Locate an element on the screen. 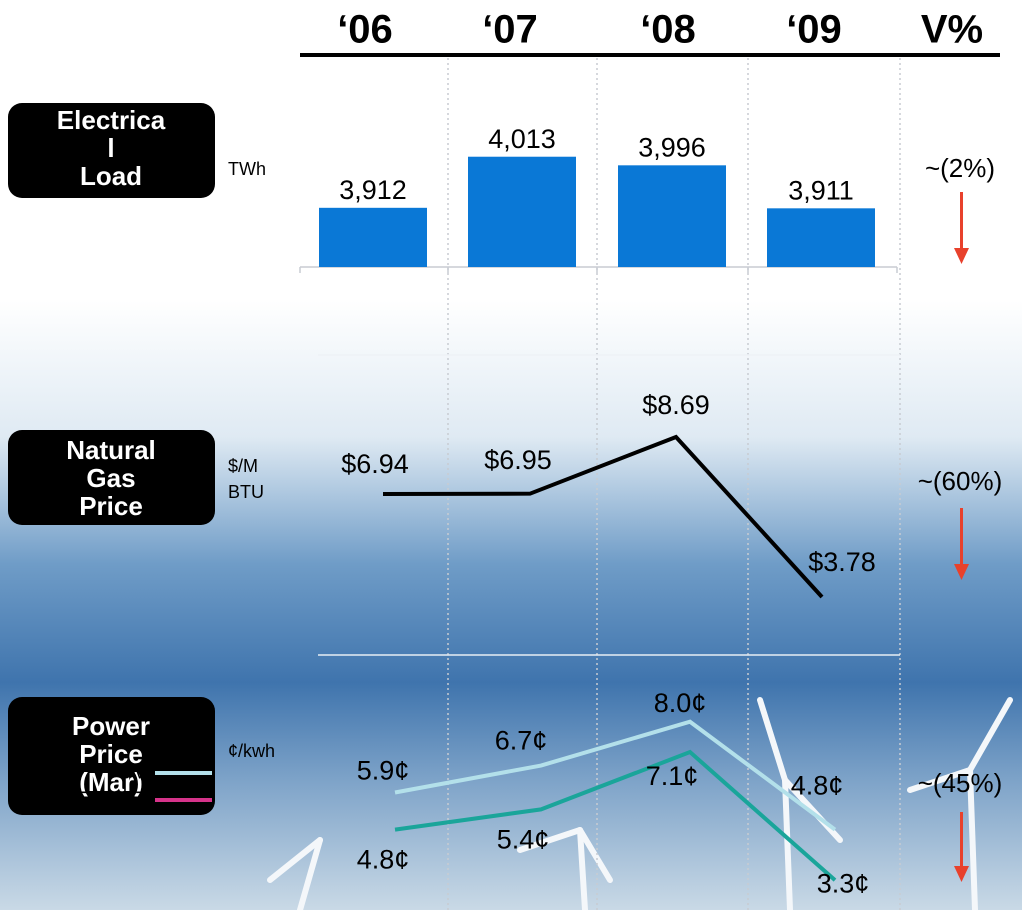 The width and height of the screenshot is (1022, 910). data-label: 6.7¢ is located at coordinates (521, 741).